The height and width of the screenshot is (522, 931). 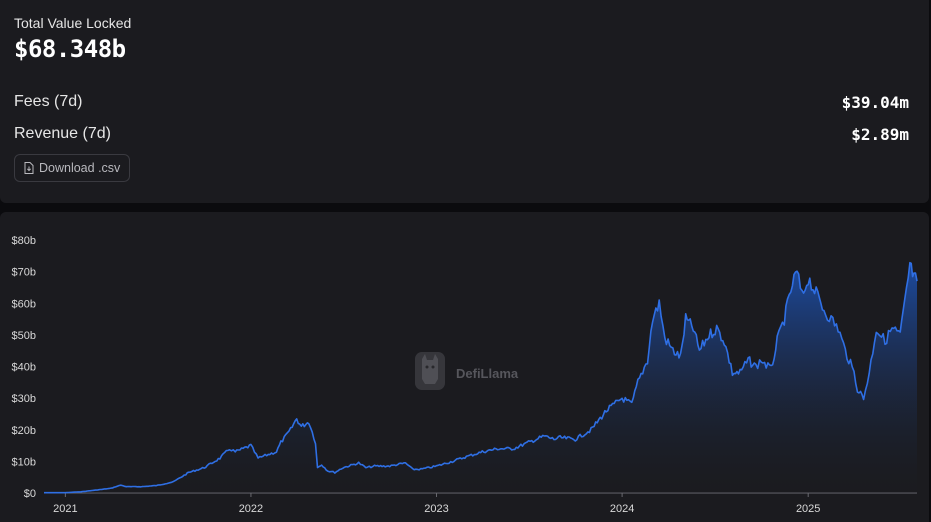 I want to click on x-tick-label: 2022, so click(x=251, y=509).